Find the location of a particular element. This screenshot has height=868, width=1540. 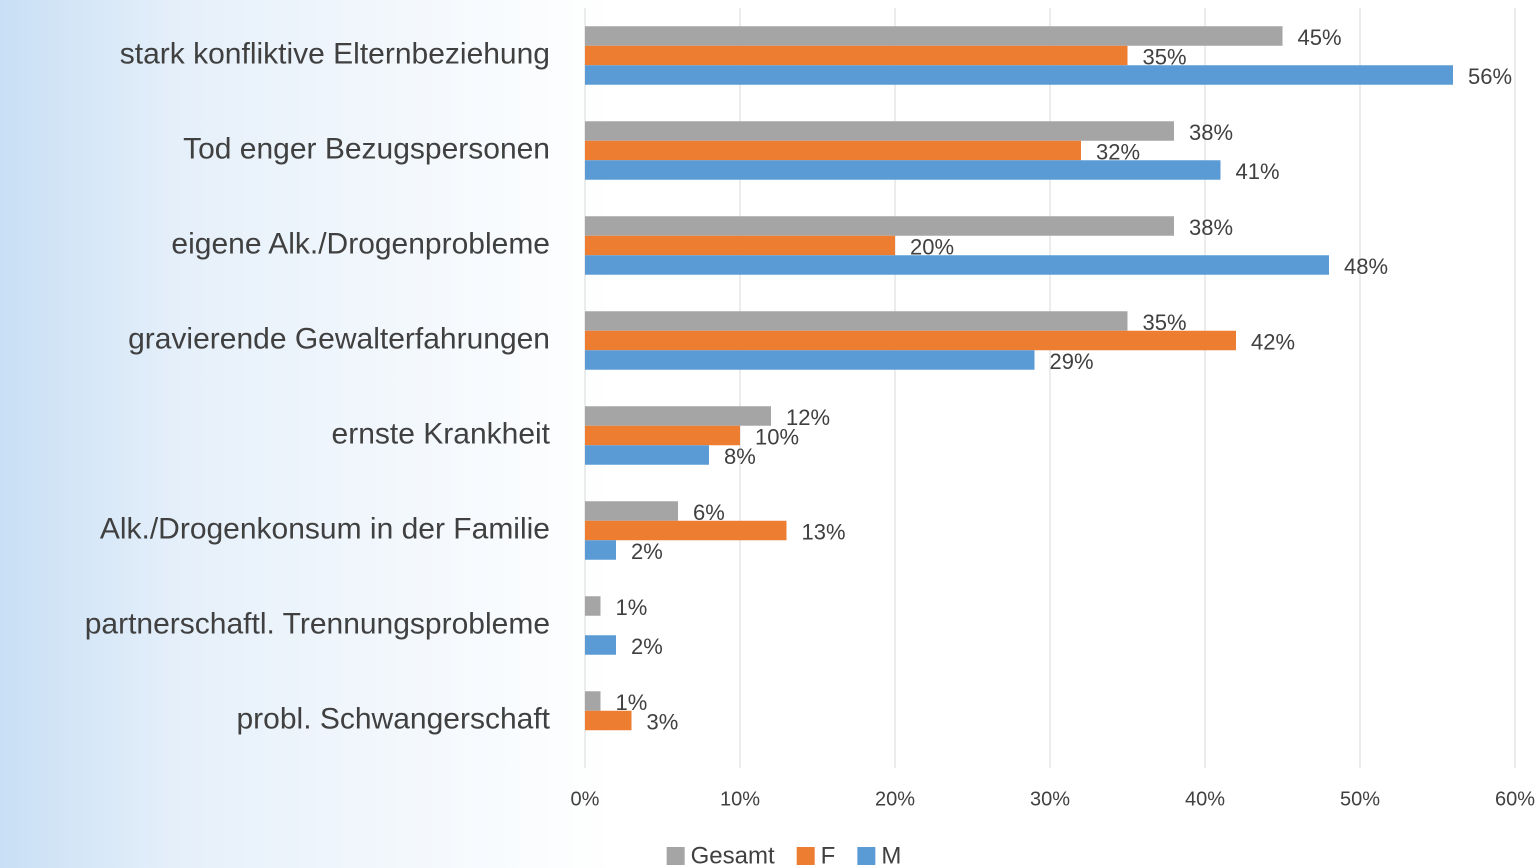

data-label: 29% is located at coordinates (1072, 361).